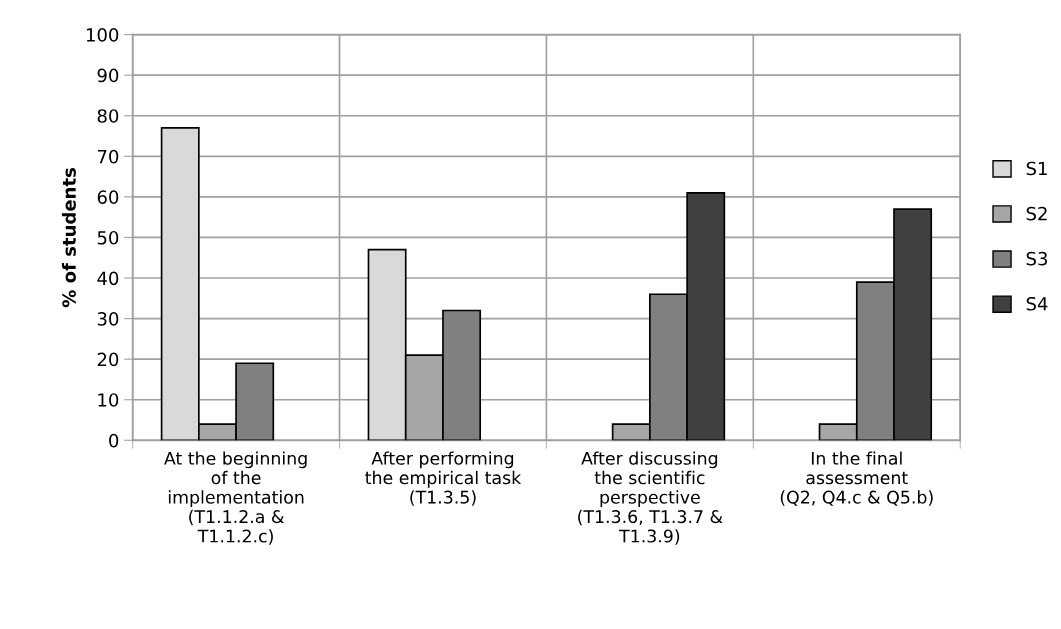 This screenshot has width=1061, height=629. Describe the element at coordinates (108, 400) in the screenshot. I see `y-tick-label: 10` at that location.